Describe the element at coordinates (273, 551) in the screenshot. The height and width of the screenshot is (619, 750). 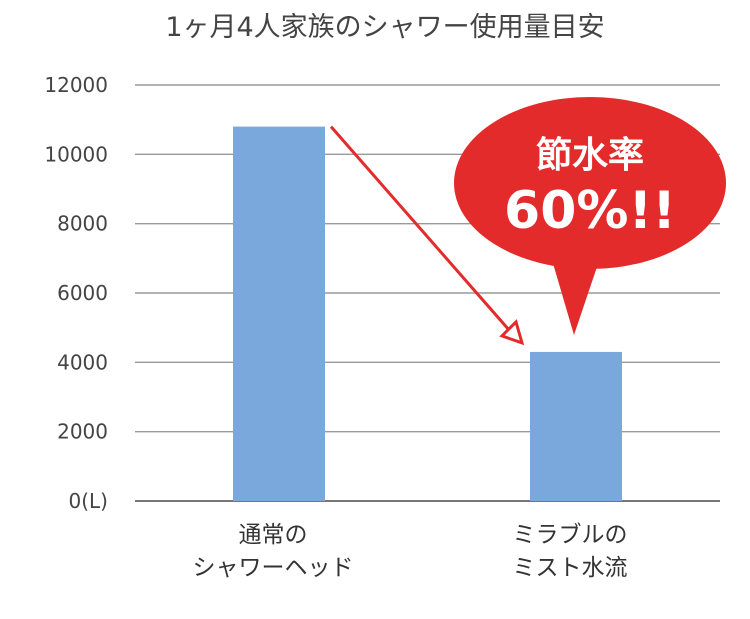
I see `x-category-label: 通常のシャワーヘッド` at that location.